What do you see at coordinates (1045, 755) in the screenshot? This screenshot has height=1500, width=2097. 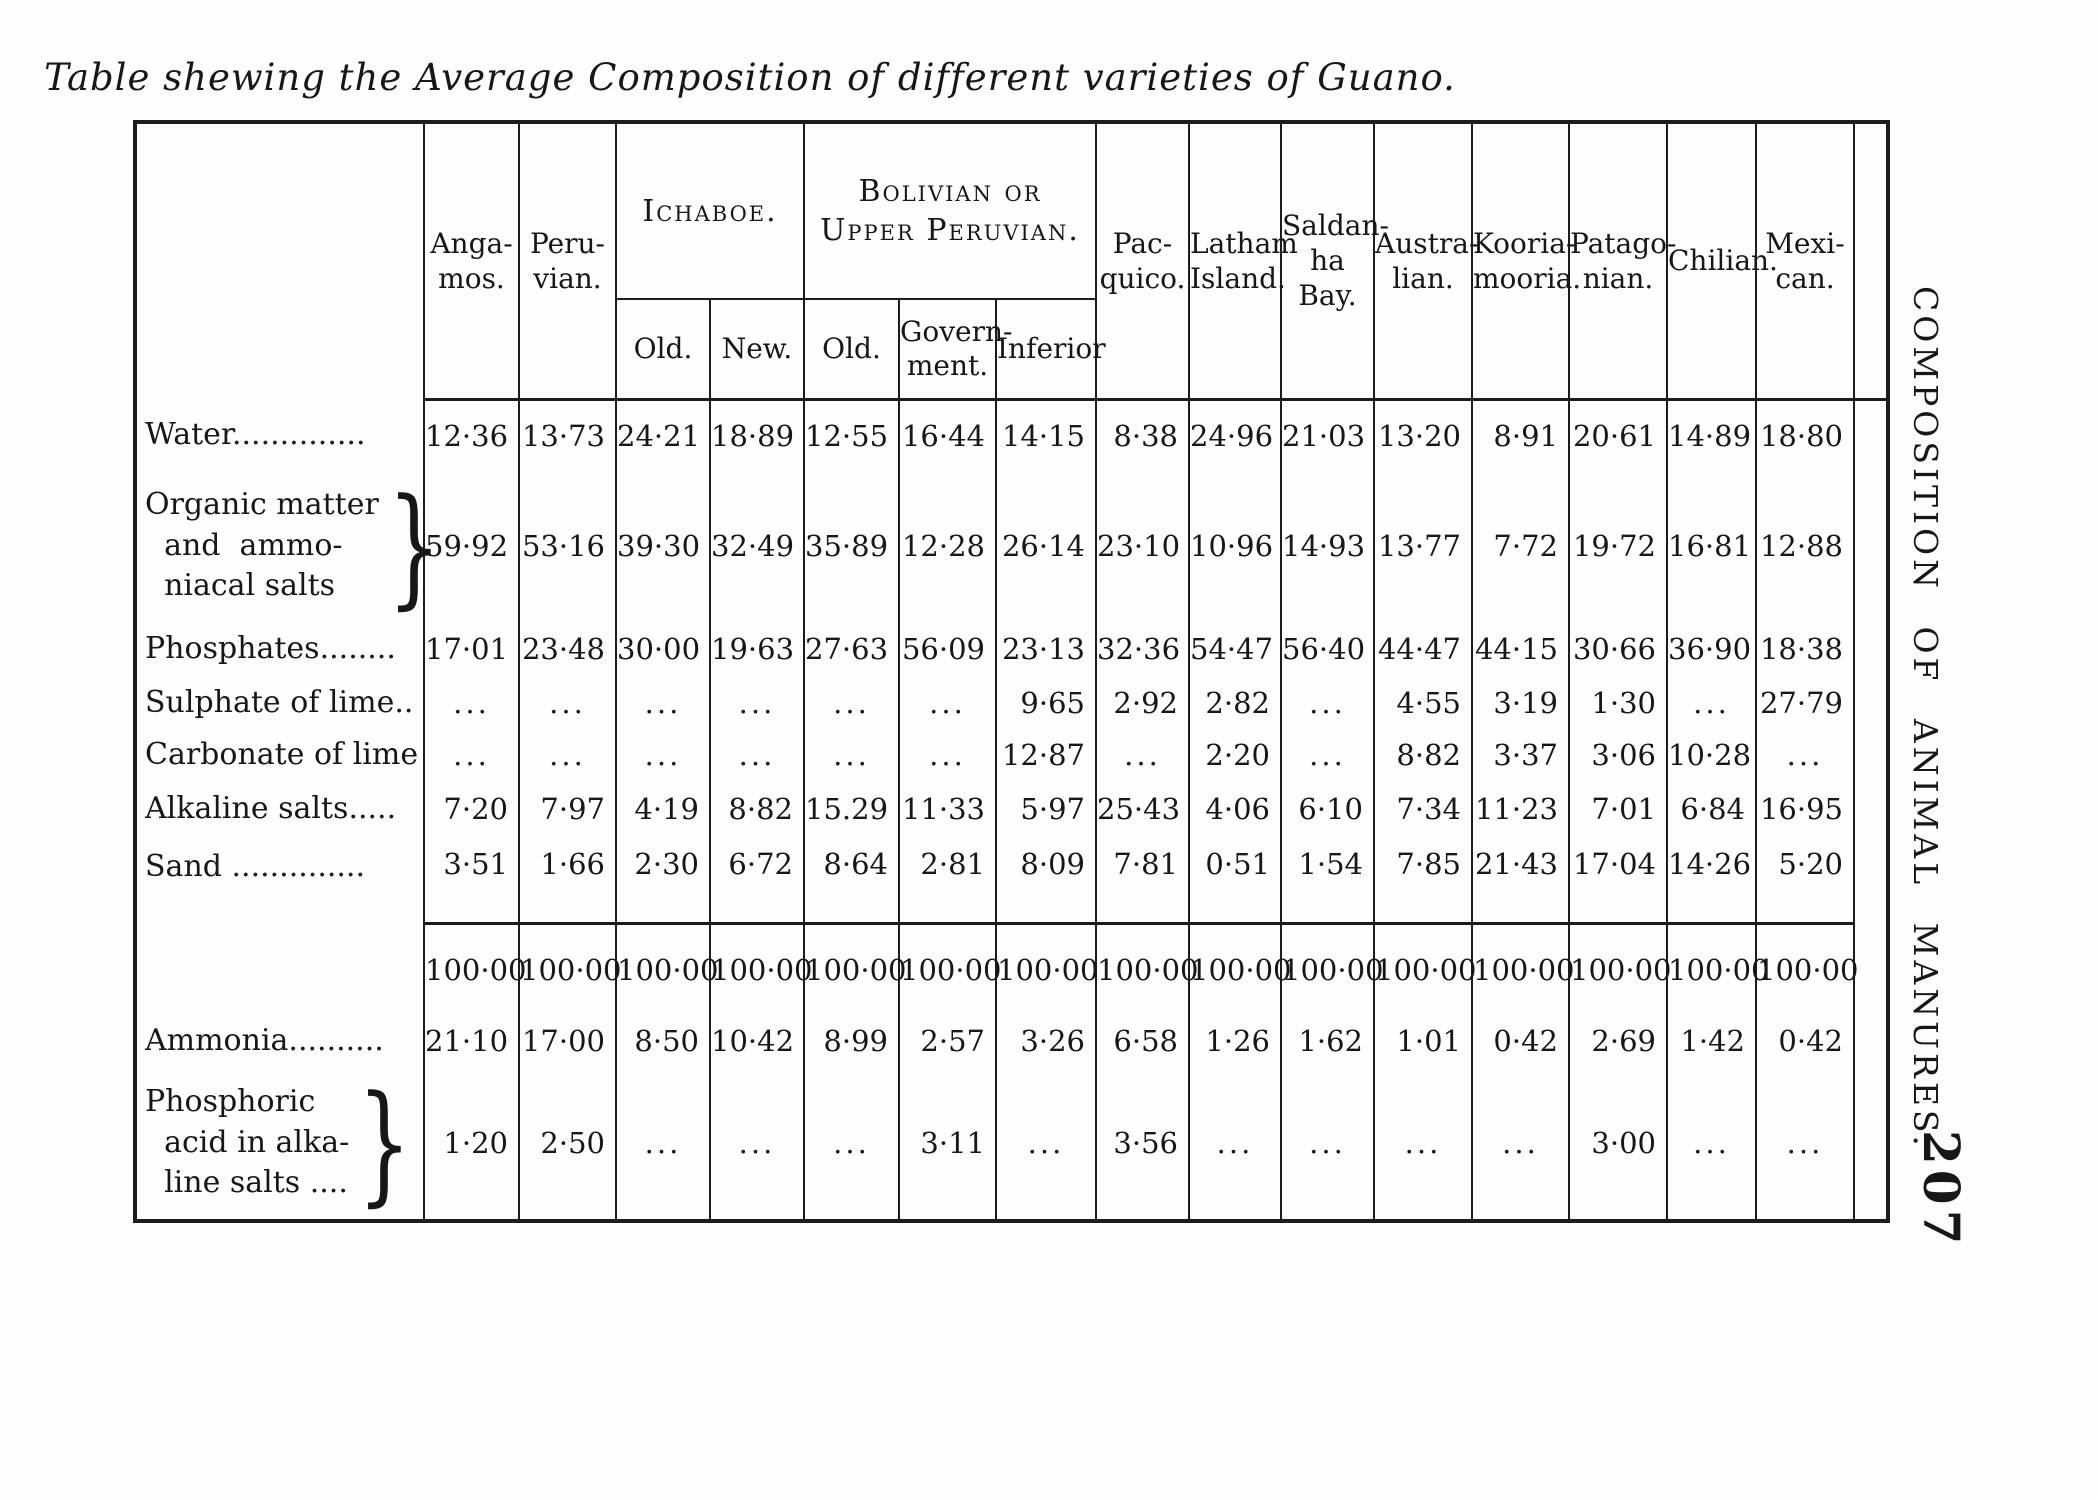 I see `value-cell: 12·87` at bounding box center [1045, 755].